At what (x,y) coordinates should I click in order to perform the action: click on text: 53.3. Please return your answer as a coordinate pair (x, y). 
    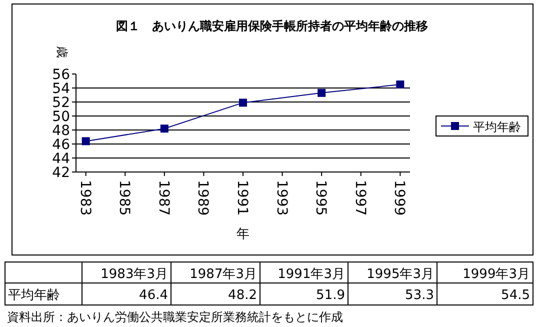
    Looking at the image, I should click on (419, 295).